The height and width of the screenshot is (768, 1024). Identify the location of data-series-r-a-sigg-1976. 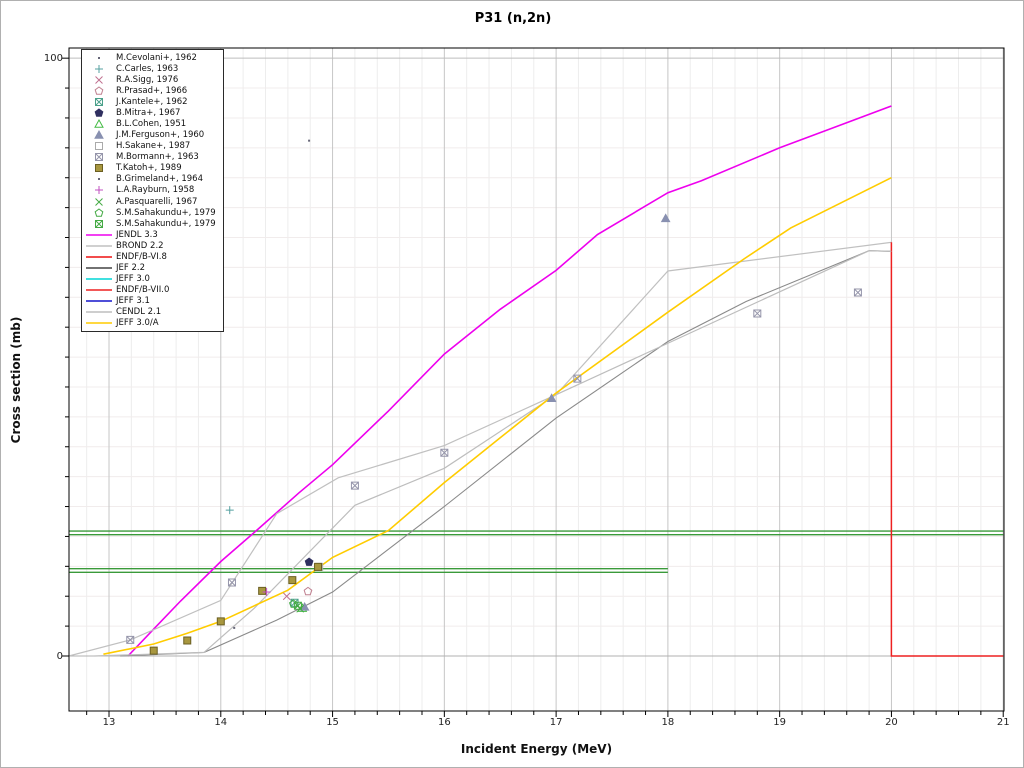
(286, 596).